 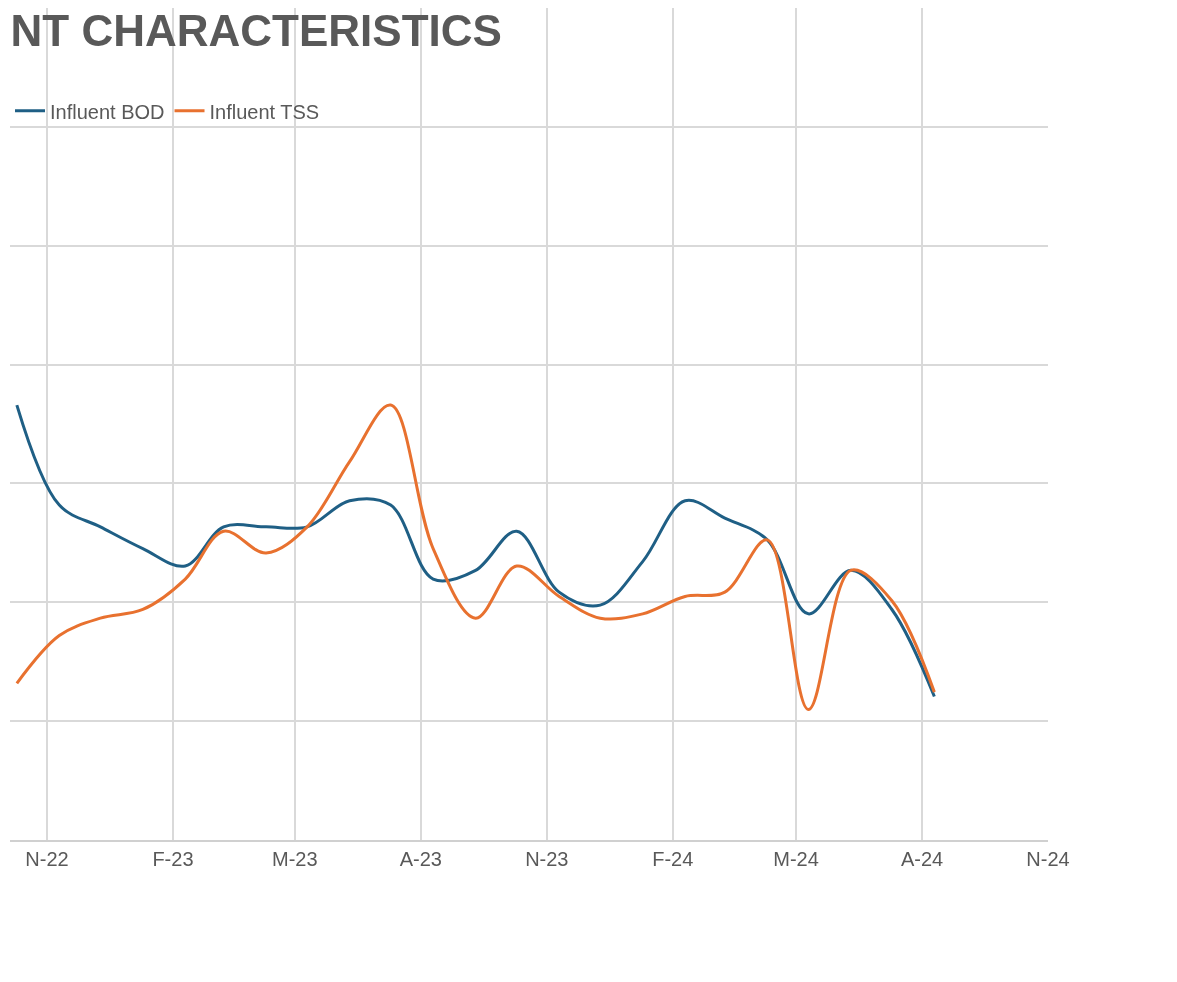 What do you see at coordinates (47, 859) in the screenshot?
I see `x-tick-label: N-22` at bounding box center [47, 859].